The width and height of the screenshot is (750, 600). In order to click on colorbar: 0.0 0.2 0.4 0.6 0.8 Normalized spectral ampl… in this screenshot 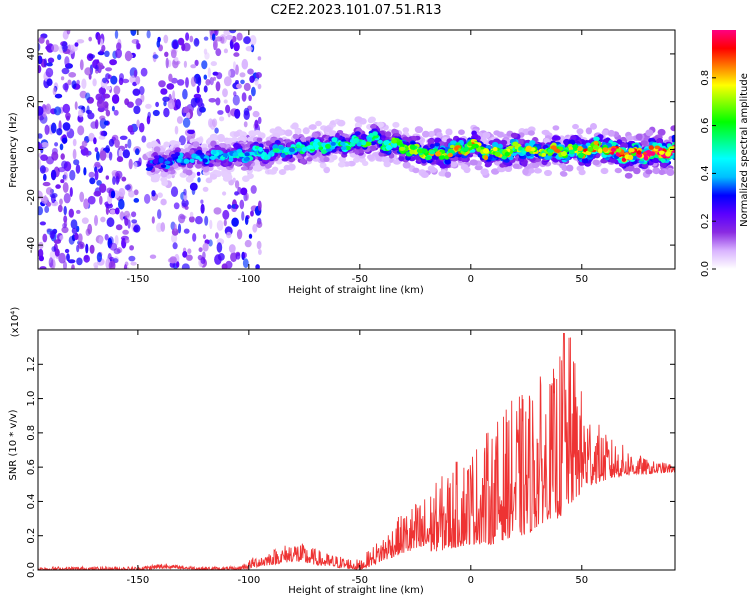, I will do `click(725, 153)`.